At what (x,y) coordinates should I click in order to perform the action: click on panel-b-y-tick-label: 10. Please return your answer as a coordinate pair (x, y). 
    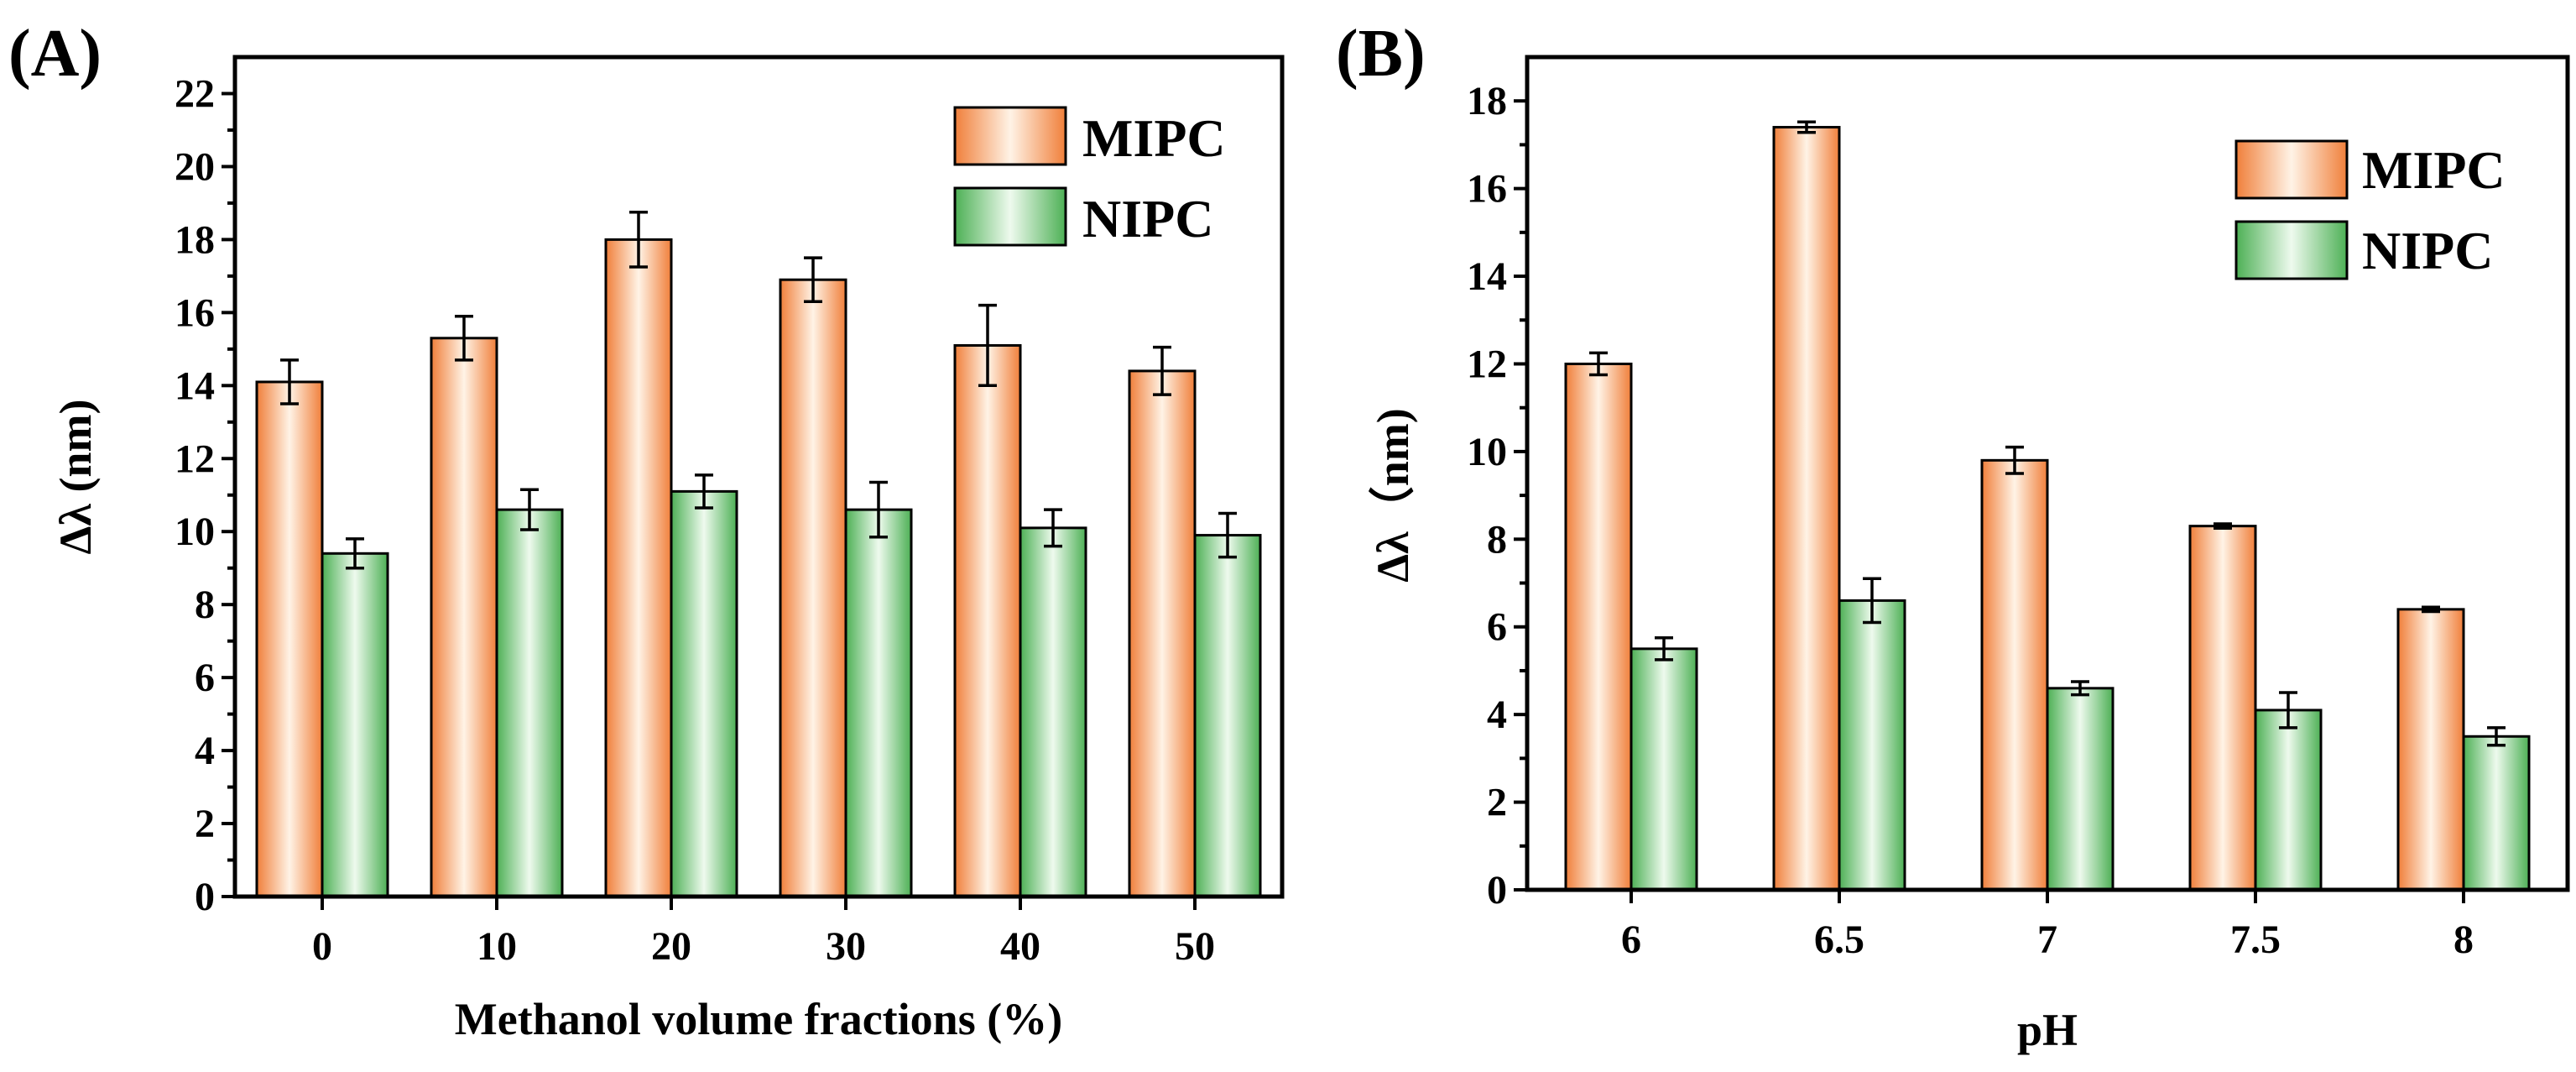
    Looking at the image, I should click on (1487, 452).